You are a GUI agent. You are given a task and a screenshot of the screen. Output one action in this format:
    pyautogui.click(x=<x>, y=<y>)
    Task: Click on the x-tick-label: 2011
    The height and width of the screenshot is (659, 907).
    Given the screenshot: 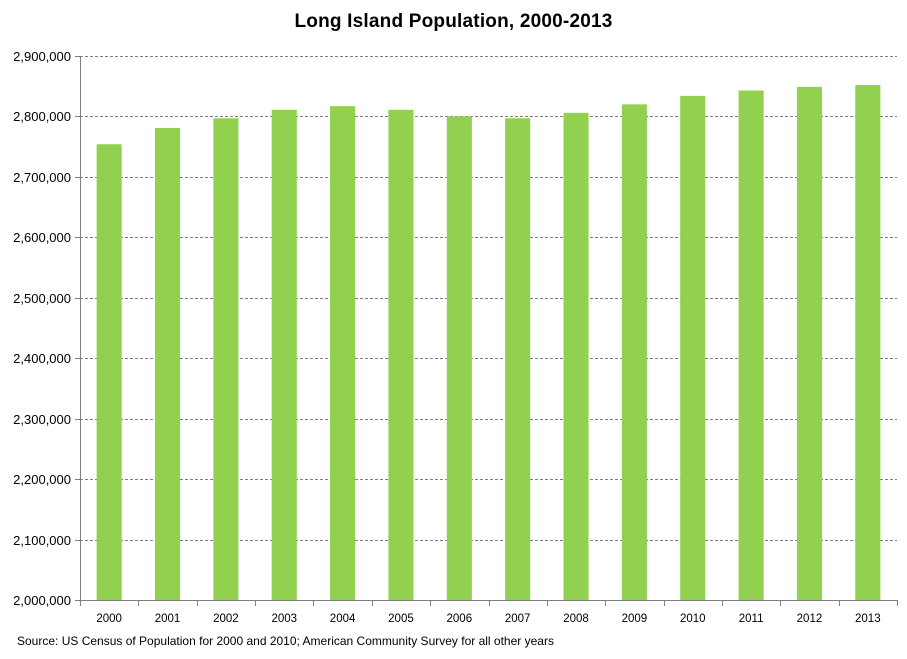 What is the action you would take?
    pyautogui.click(x=751, y=619)
    